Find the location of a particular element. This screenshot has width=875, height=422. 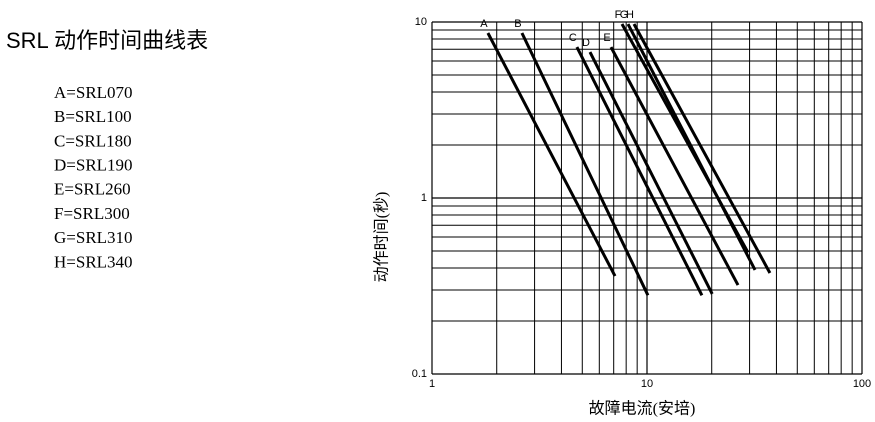

x-axis-label: 故障电流(安培) is located at coordinates (642, 409).